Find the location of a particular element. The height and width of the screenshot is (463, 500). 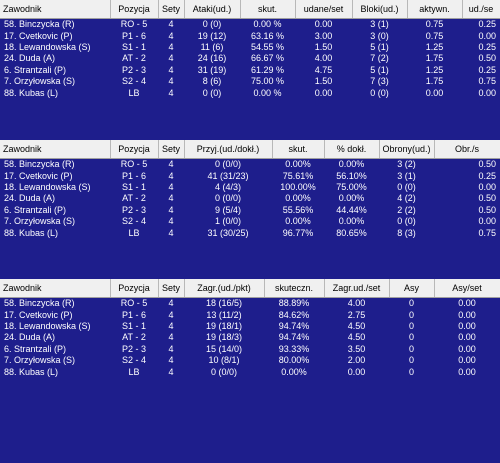

table-cell: 80.65% is located at coordinates (351, 232).